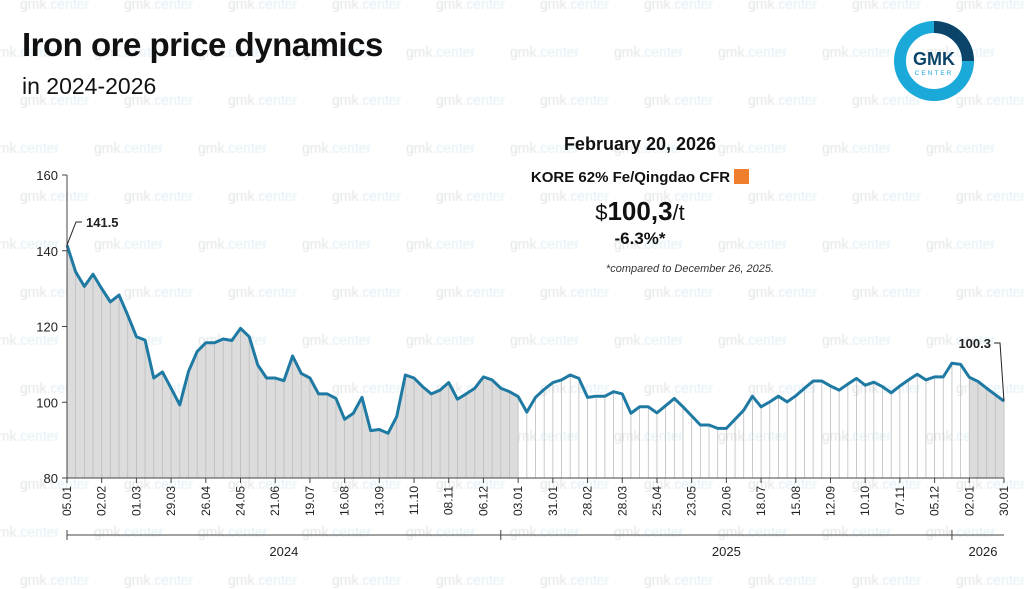  What do you see at coordinates (449, 500) in the screenshot?
I see `x-tick-label: 08.11` at bounding box center [449, 500].